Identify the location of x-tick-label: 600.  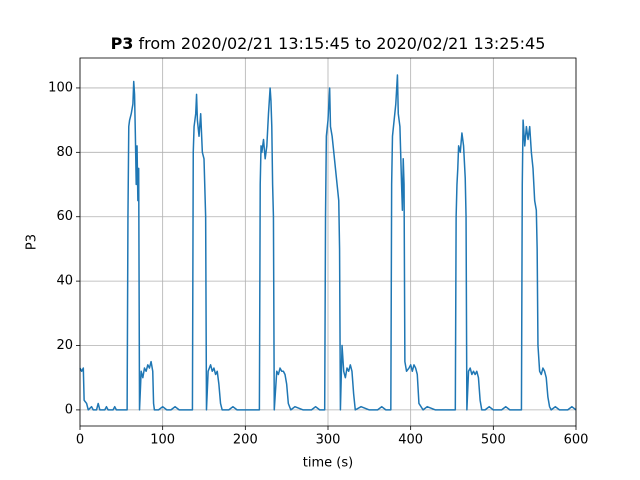
(576, 440).